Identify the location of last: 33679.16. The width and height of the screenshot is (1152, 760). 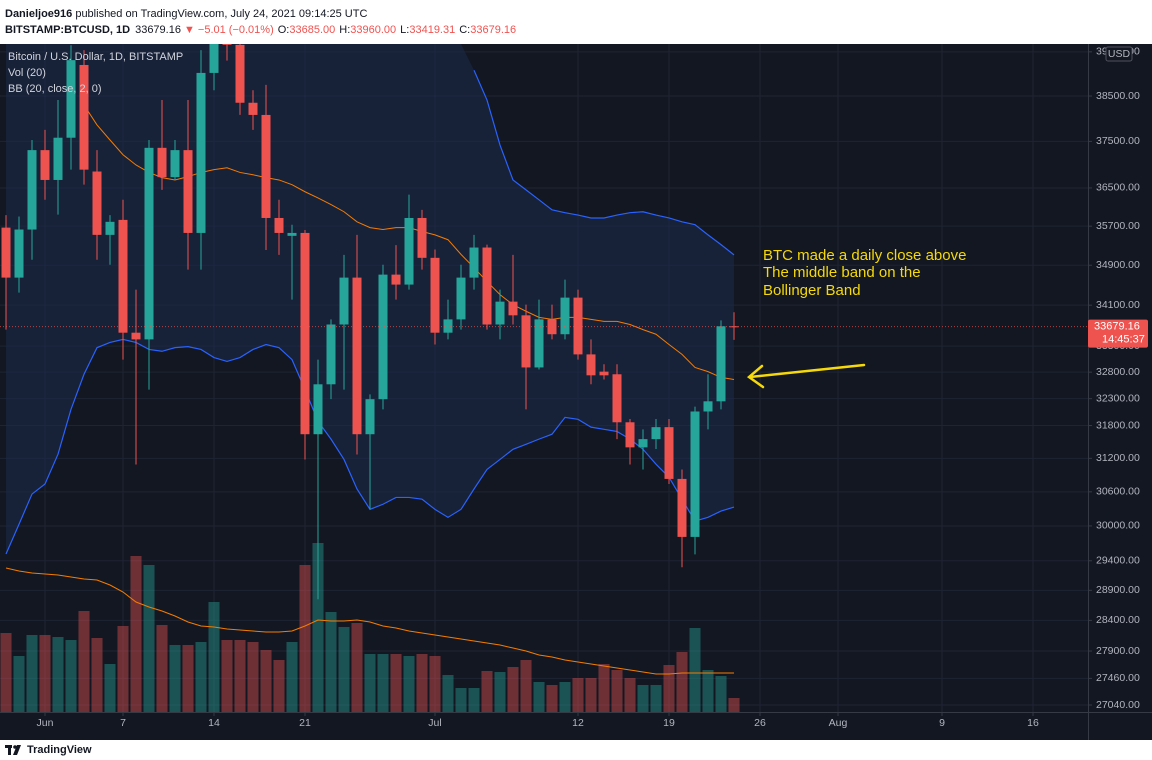
(158, 30).